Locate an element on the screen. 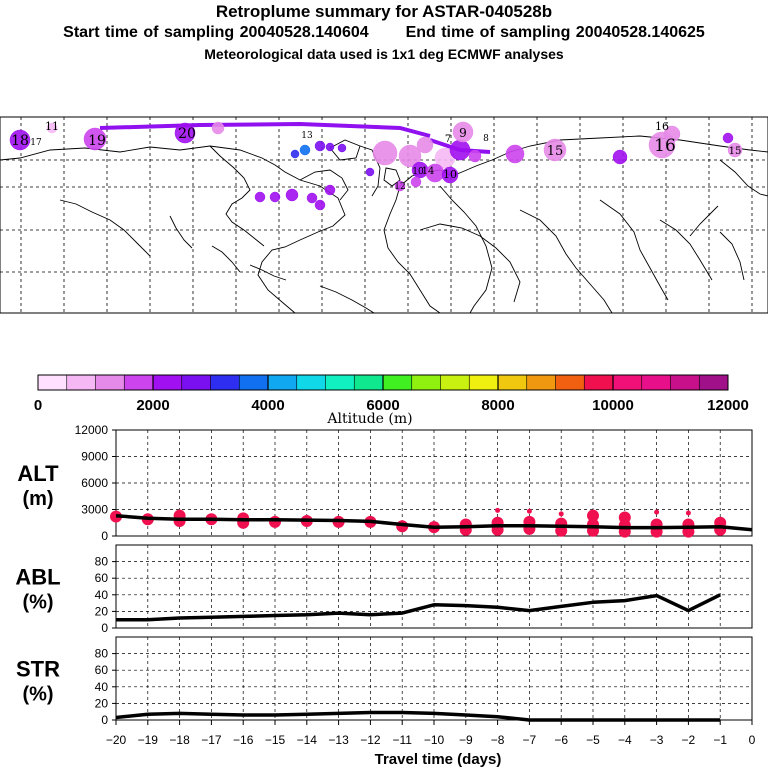 This screenshot has width=768, height=768. map-cluster-label: 19 is located at coordinates (97, 141).